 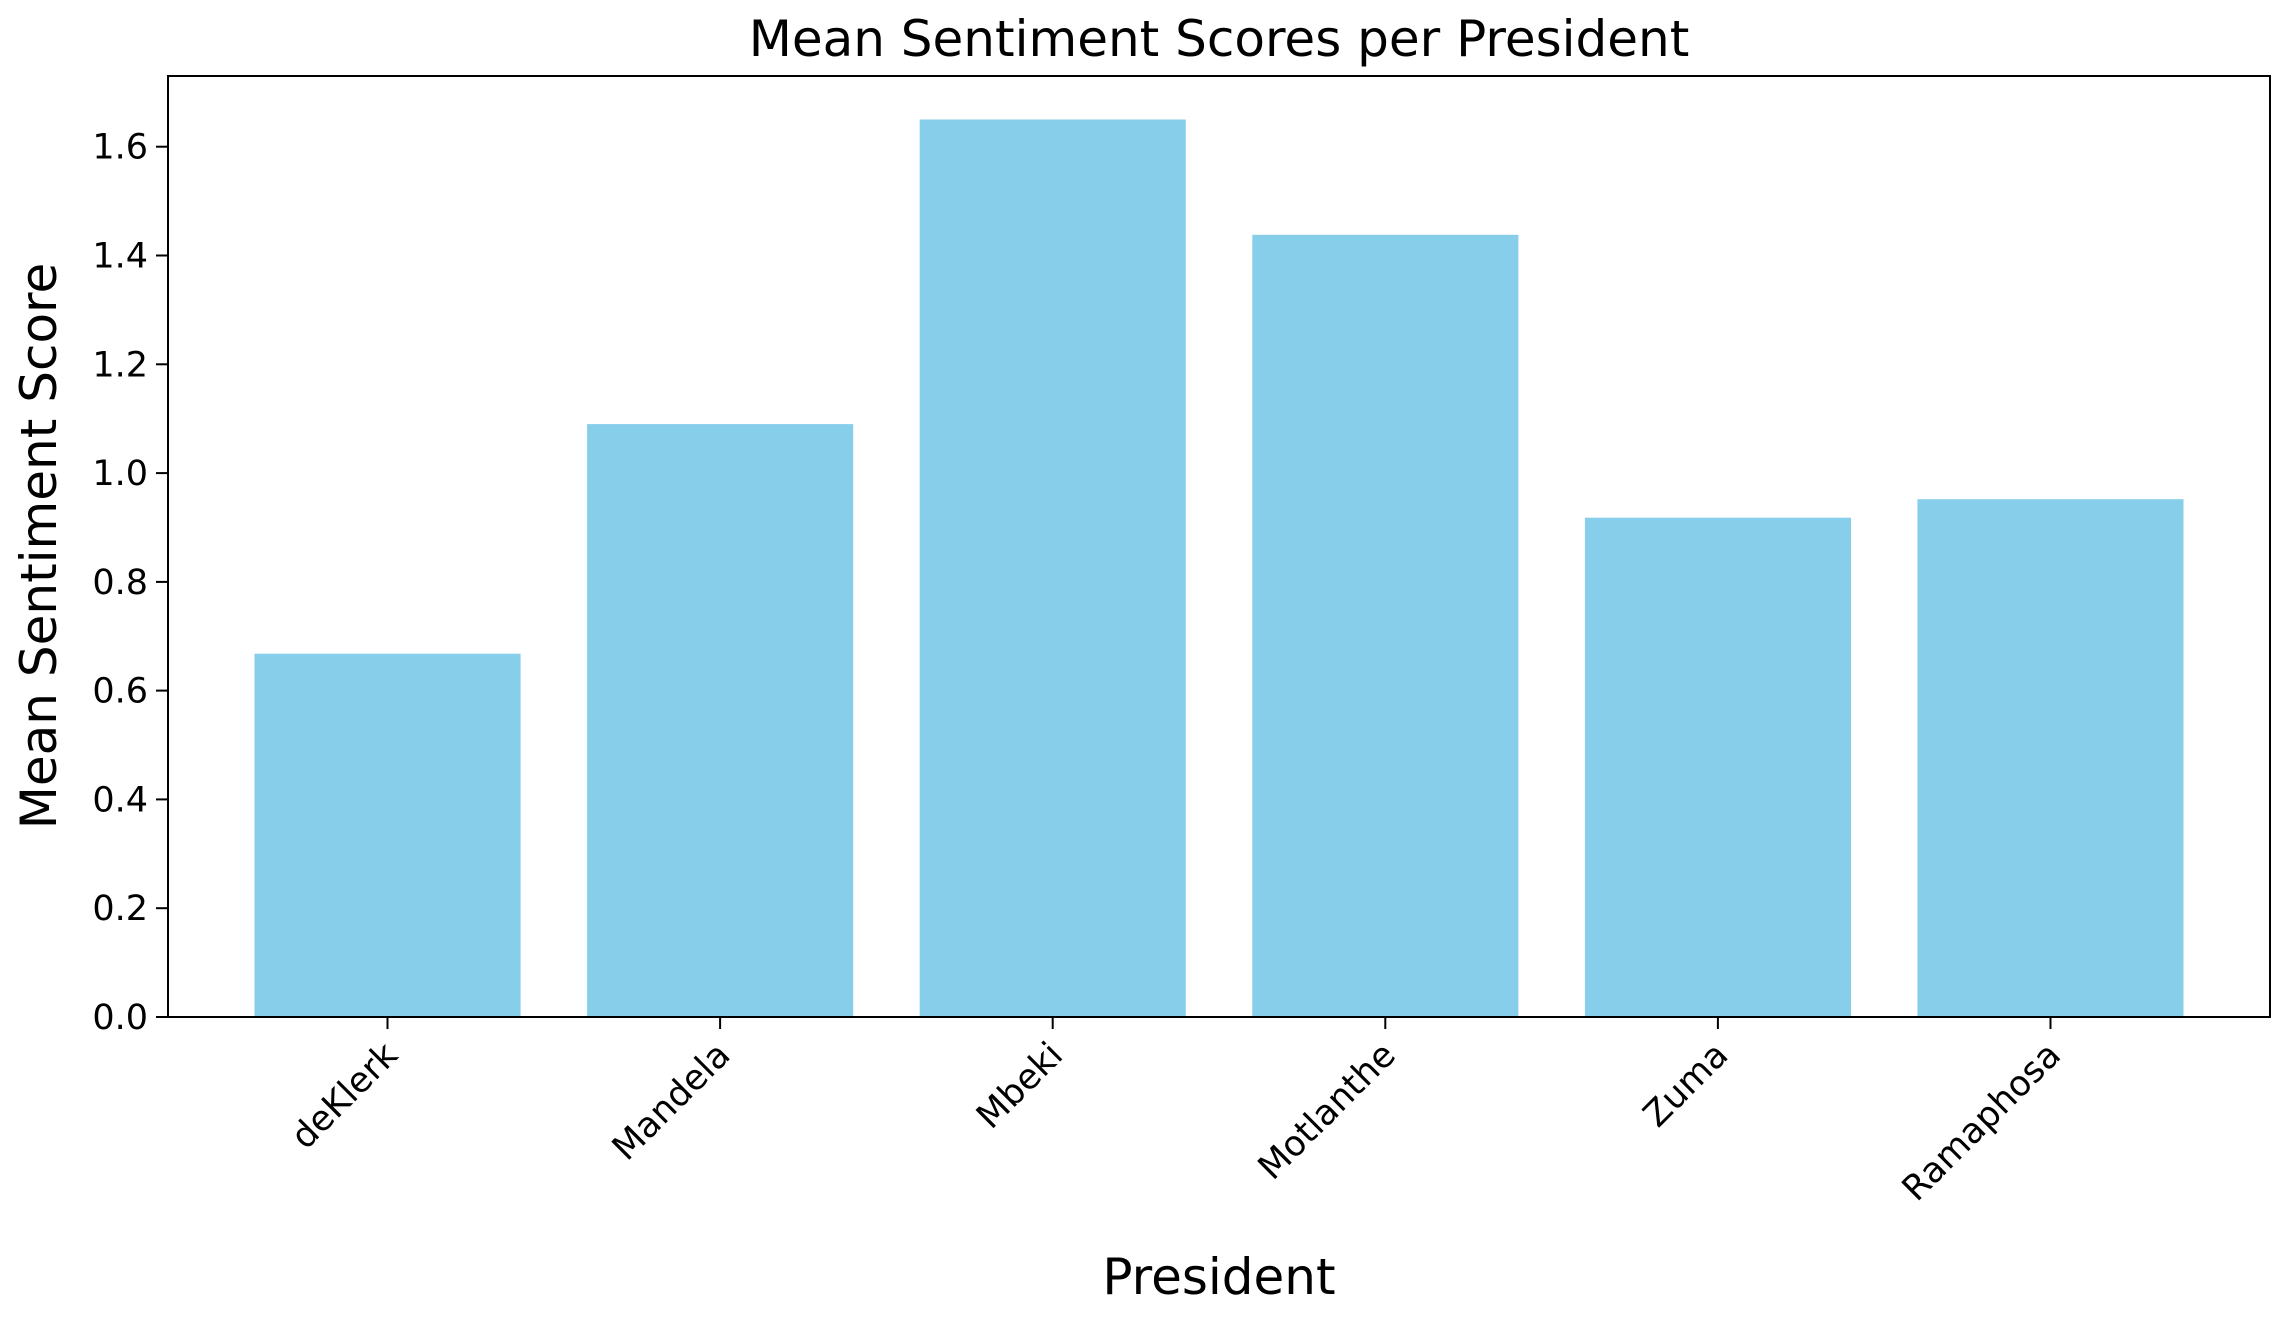 I want to click on y-tick-label: 0.0, so click(x=120, y=1018).